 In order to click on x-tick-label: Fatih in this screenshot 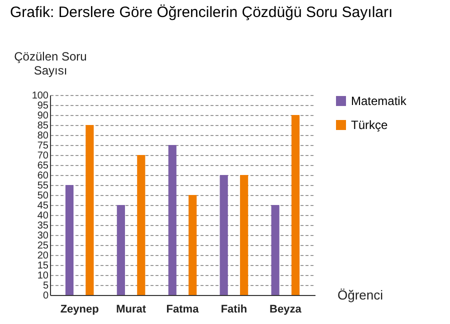, I will do `click(234, 310)`.